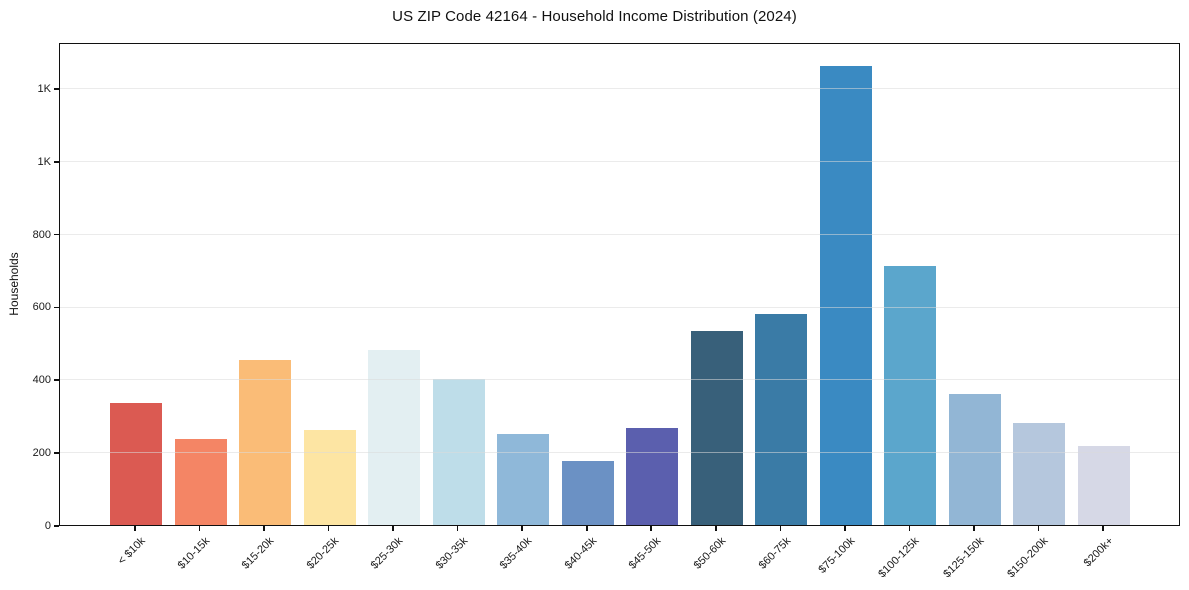  I want to click on x-tick-label-text: $45-50k, so click(645, 553).